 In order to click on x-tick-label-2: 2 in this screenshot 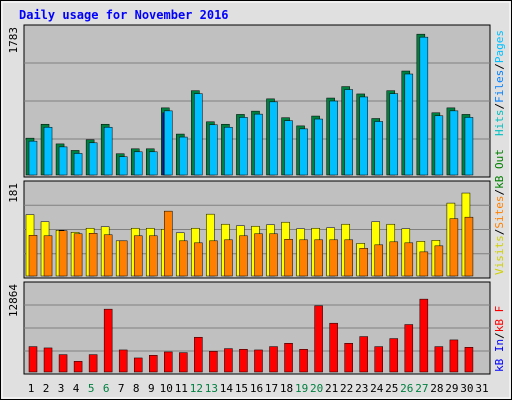, I will do `click(46, 388)`.